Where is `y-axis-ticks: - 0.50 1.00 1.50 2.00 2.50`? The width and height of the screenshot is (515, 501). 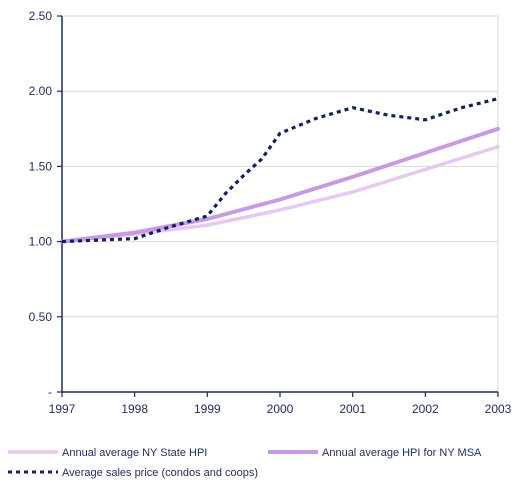
y-axis-ticks: - 0.50 1.00 1.50 2.00 2.50 is located at coordinates (45, 204).